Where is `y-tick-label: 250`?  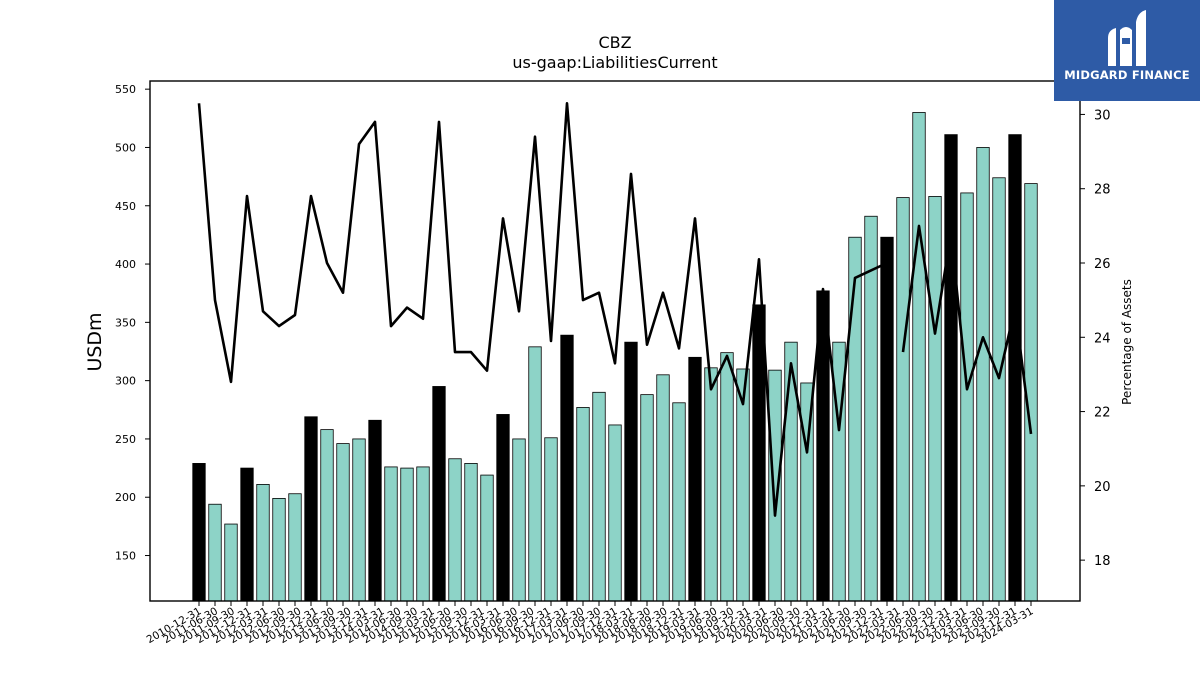 y-tick-label: 250 is located at coordinates (125, 439).